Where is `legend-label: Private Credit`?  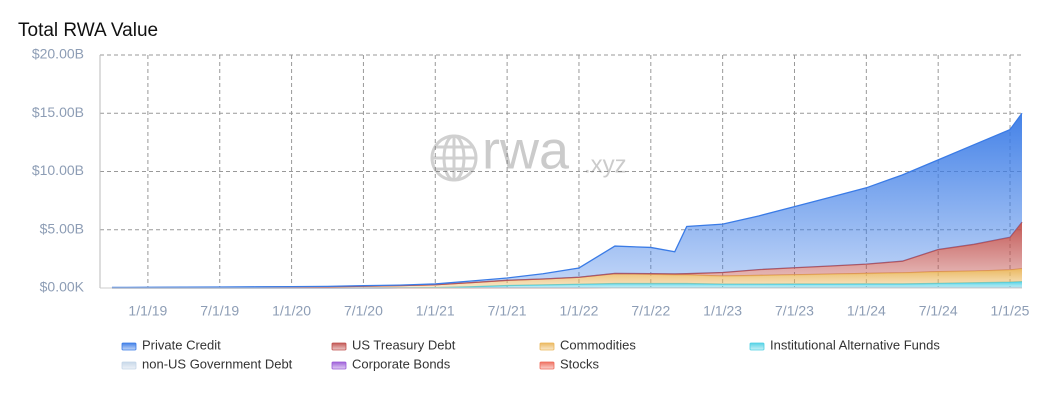
legend-label: Private Credit is located at coordinates (181, 344).